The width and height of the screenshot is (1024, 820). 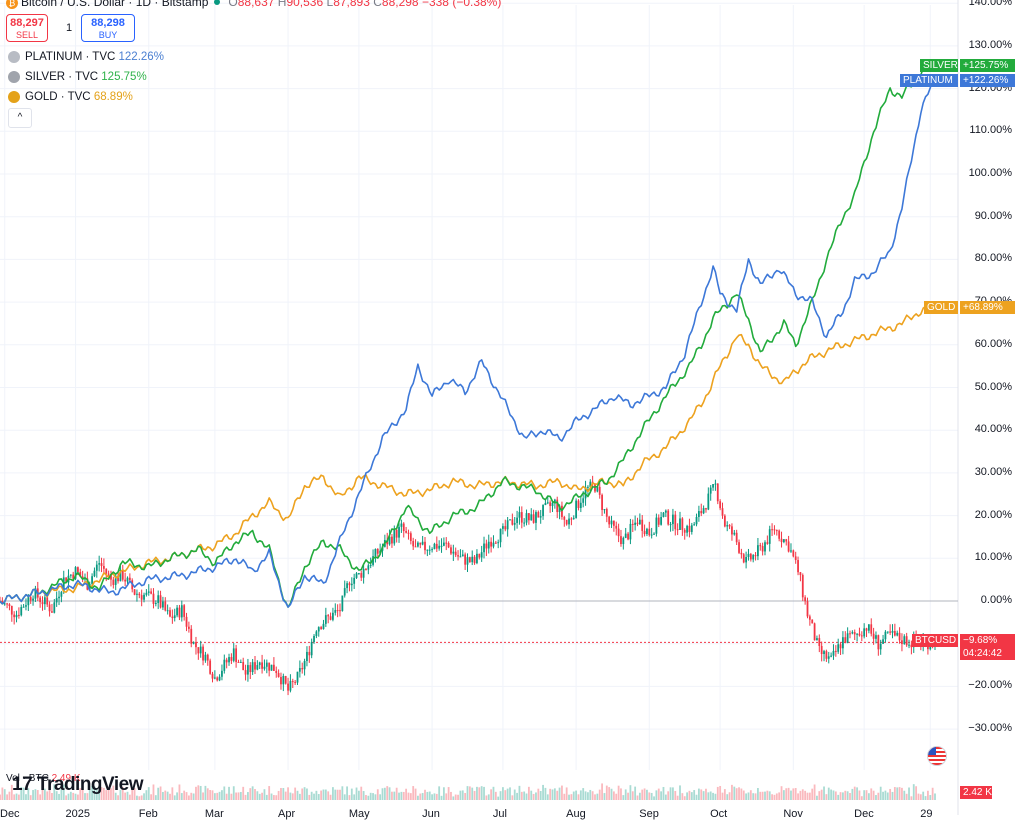 What do you see at coordinates (10, 814) in the screenshot?
I see `x-tick-label: Dec` at bounding box center [10, 814].